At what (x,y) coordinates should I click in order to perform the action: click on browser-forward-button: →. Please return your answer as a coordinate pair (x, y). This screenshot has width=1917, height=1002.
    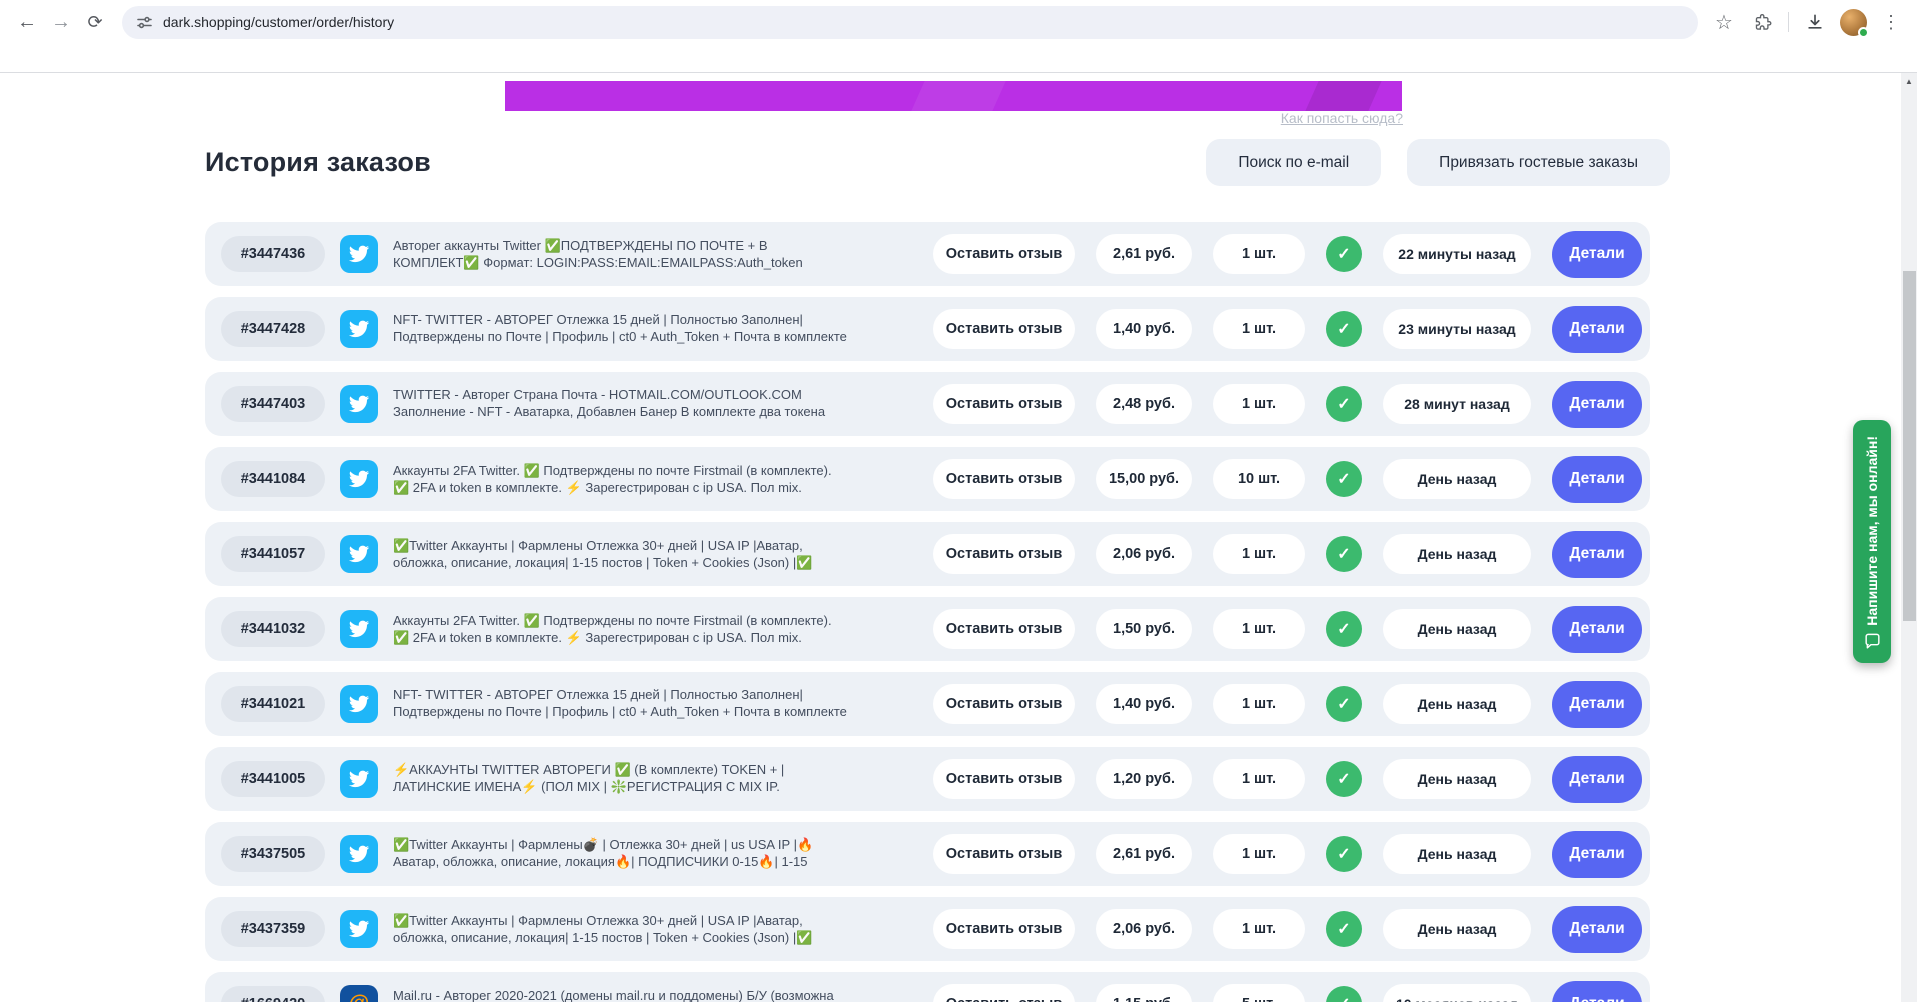
    Looking at the image, I should click on (61, 22).